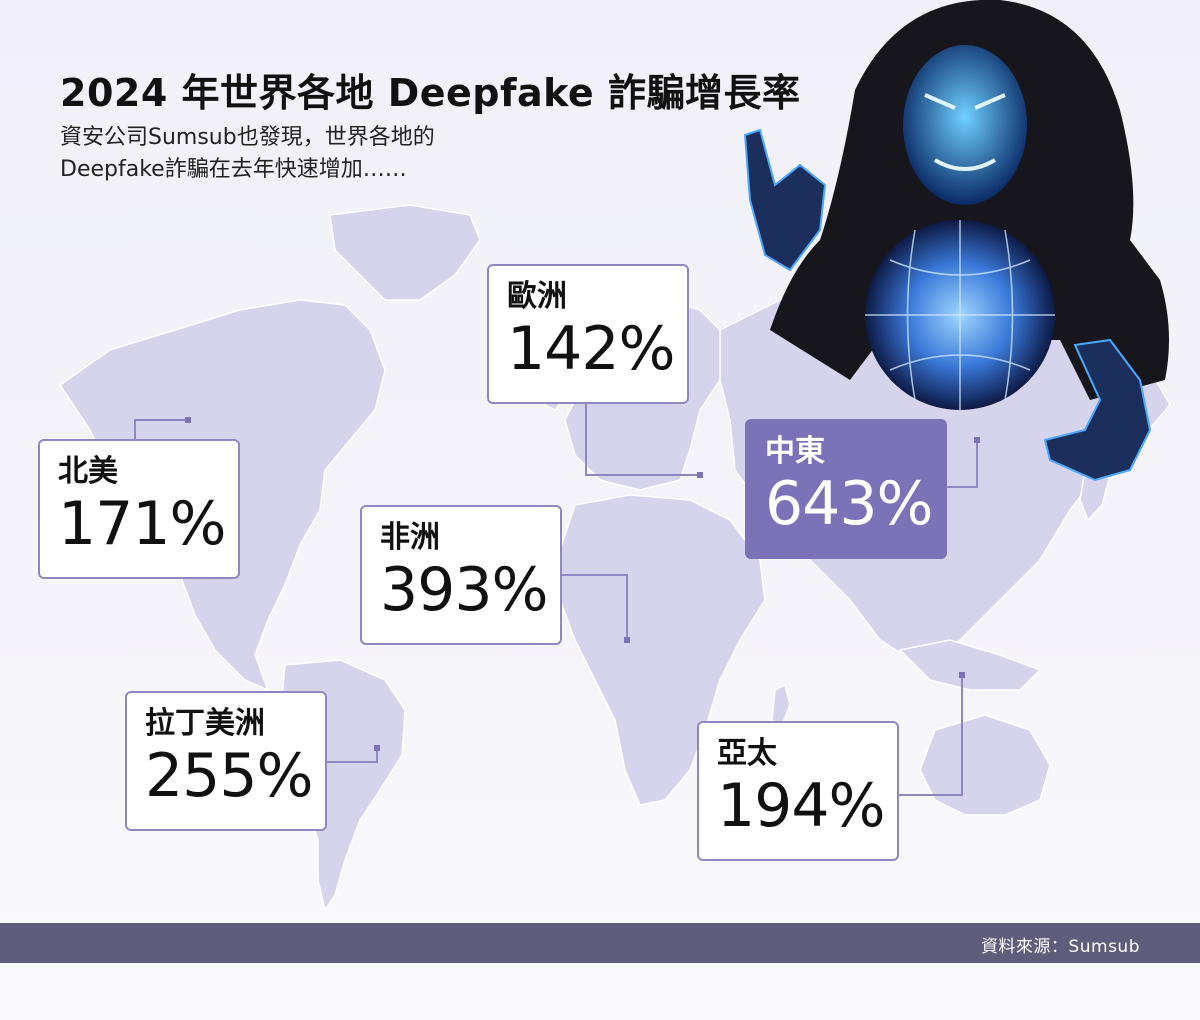 This screenshot has height=1020, width=1200. Describe the element at coordinates (662, 650) in the screenshot. I see `africa-shape` at that location.